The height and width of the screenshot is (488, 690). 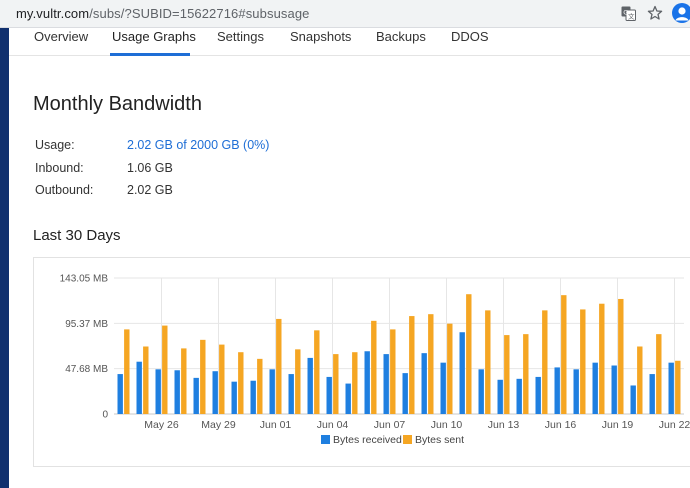 What do you see at coordinates (401, 36) in the screenshot?
I see `tab-backups: Backups` at bounding box center [401, 36].